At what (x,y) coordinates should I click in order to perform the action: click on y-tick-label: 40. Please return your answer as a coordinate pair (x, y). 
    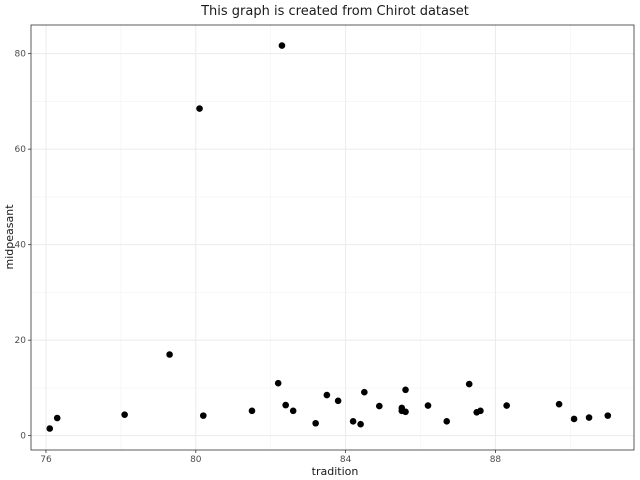
    Looking at the image, I should click on (21, 246).